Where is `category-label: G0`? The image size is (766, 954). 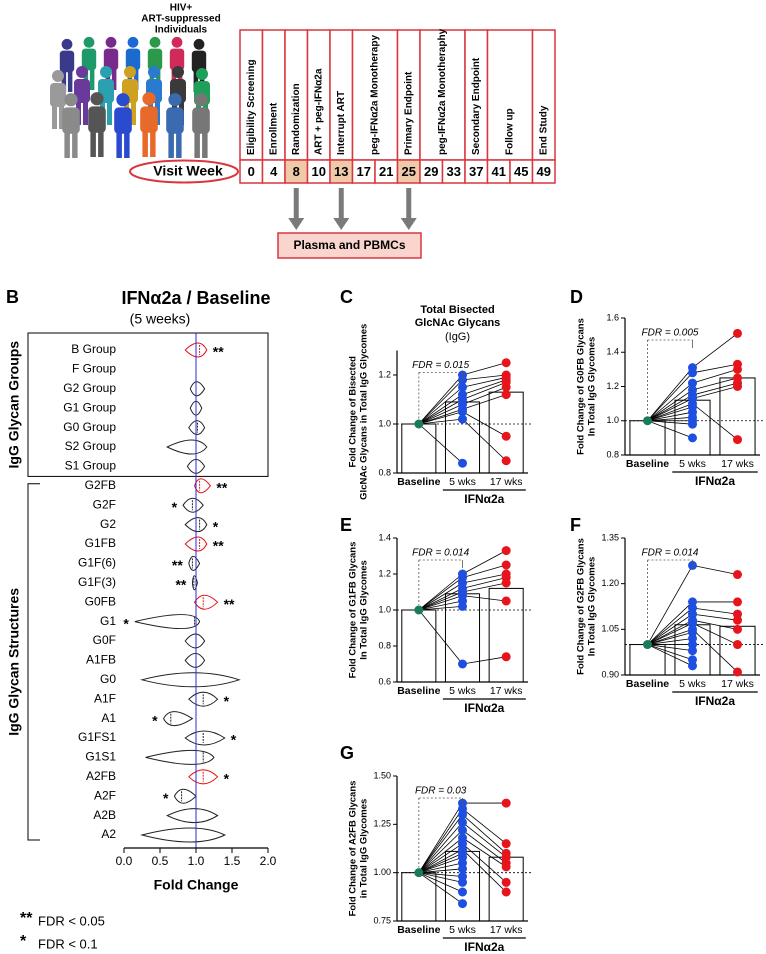 category-label: G0 is located at coordinates (108, 679).